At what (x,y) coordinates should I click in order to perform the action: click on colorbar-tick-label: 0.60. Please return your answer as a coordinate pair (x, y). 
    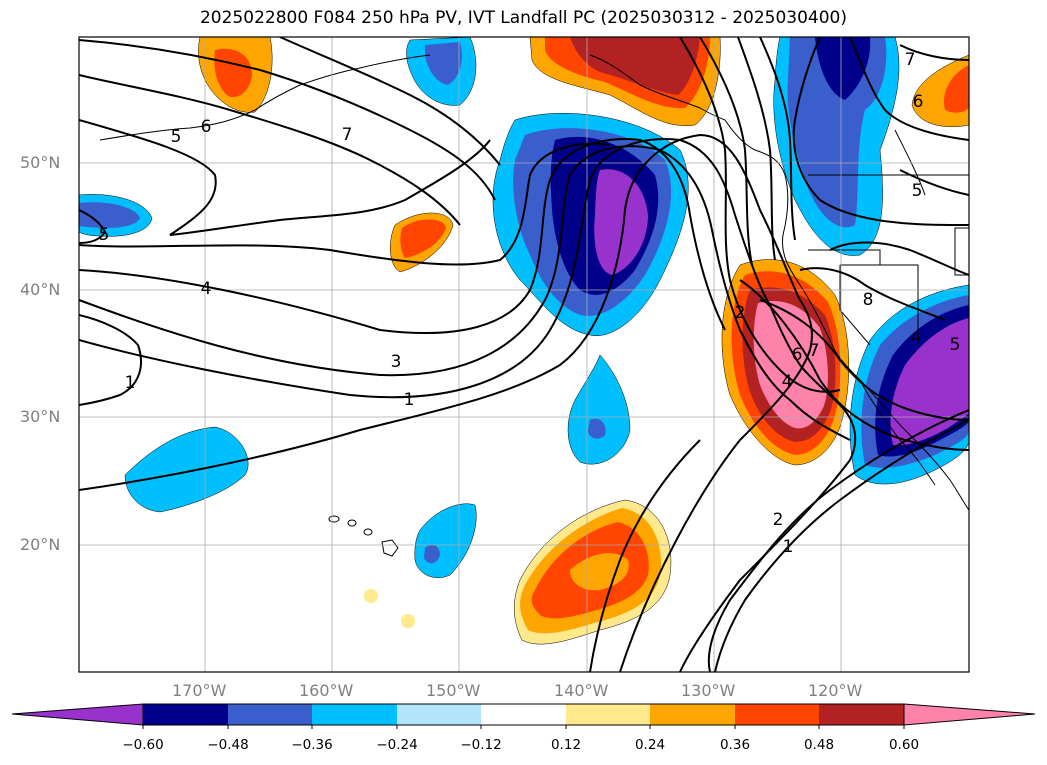
    Looking at the image, I should click on (904, 745).